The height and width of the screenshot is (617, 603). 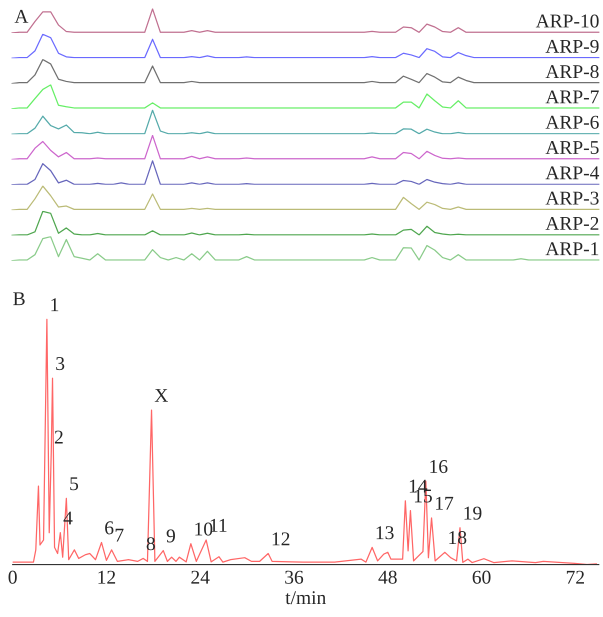 I want to click on x-tick-label: 48, so click(x=387, y=577).